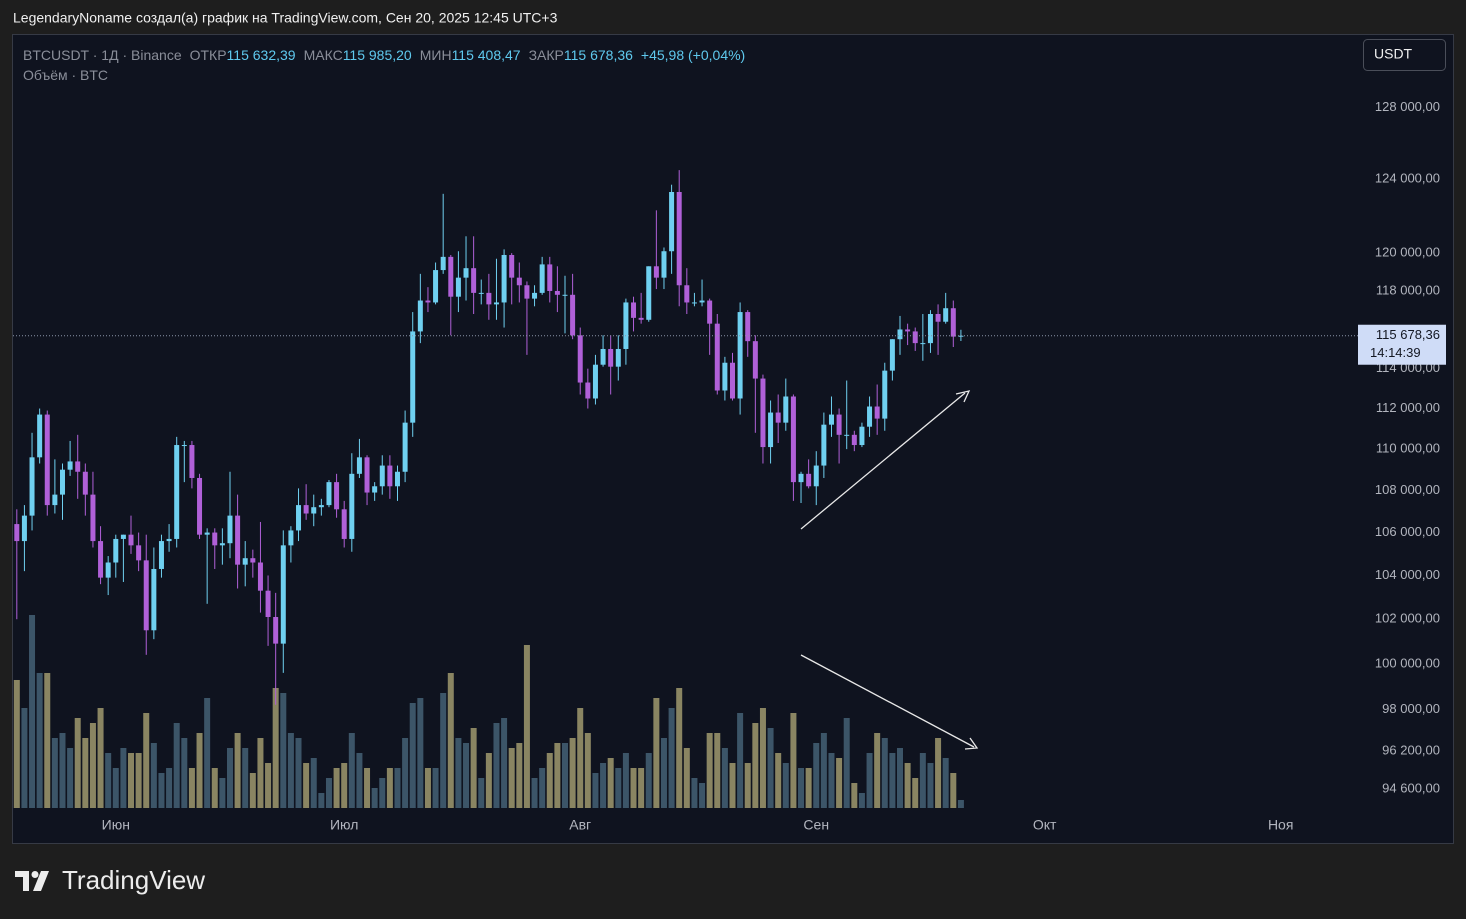 This screenshot has height=919, width=1466. Describe the element at coordinates (35, 874) in the screenshot. I see `logo-part` at that location.